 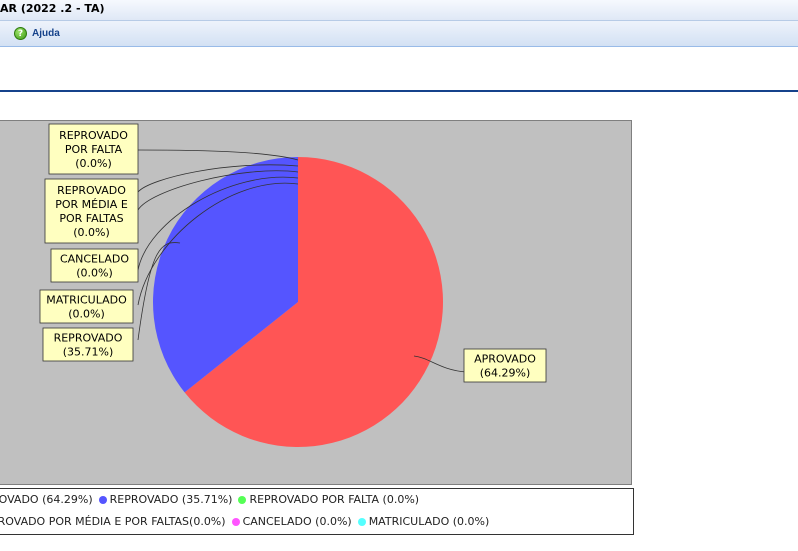 I want to click on legend-label: ROVADO (64.29%), so click(x=46, y=499).